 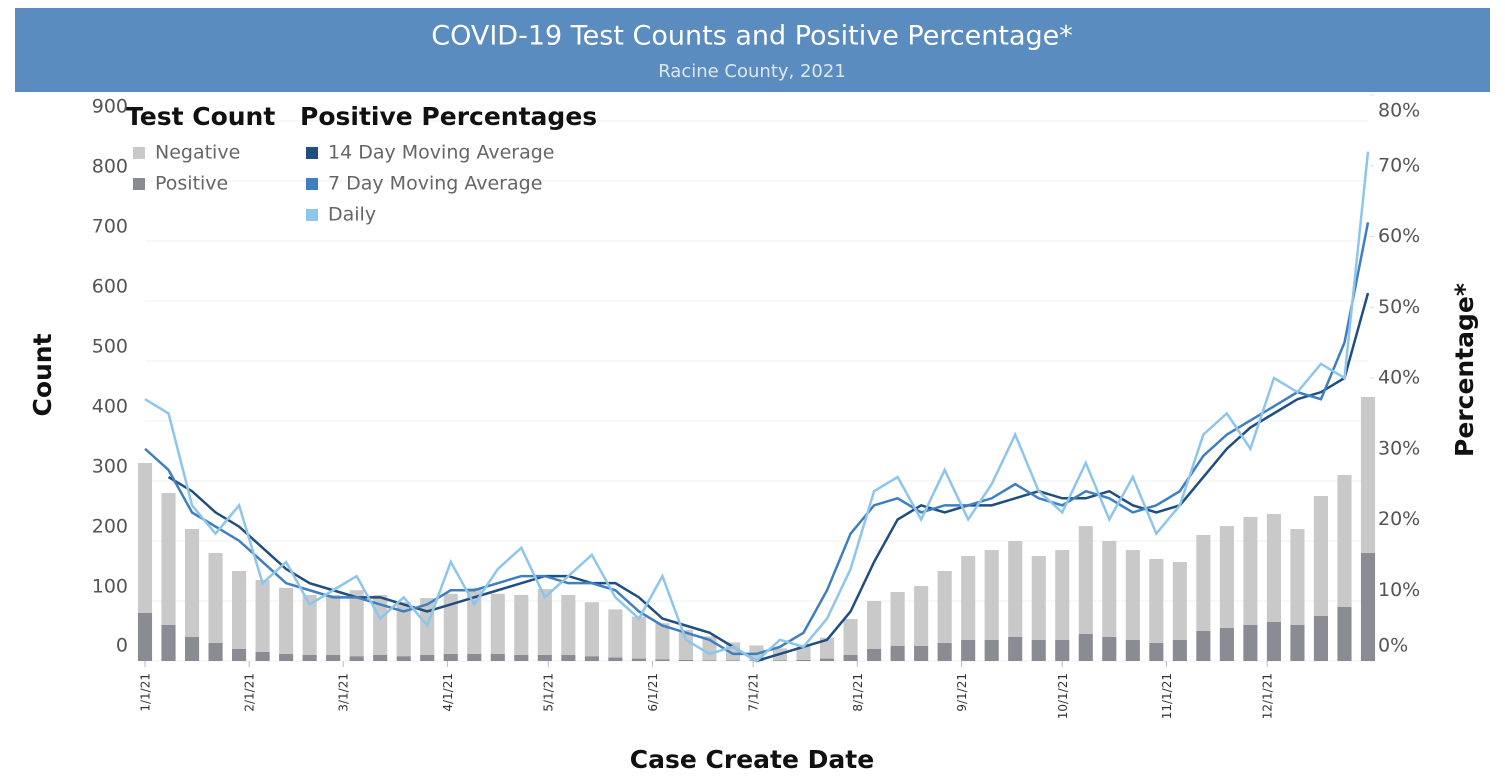 I want to click on y2-tick-label: 20%, so click(x=1399, y=519).